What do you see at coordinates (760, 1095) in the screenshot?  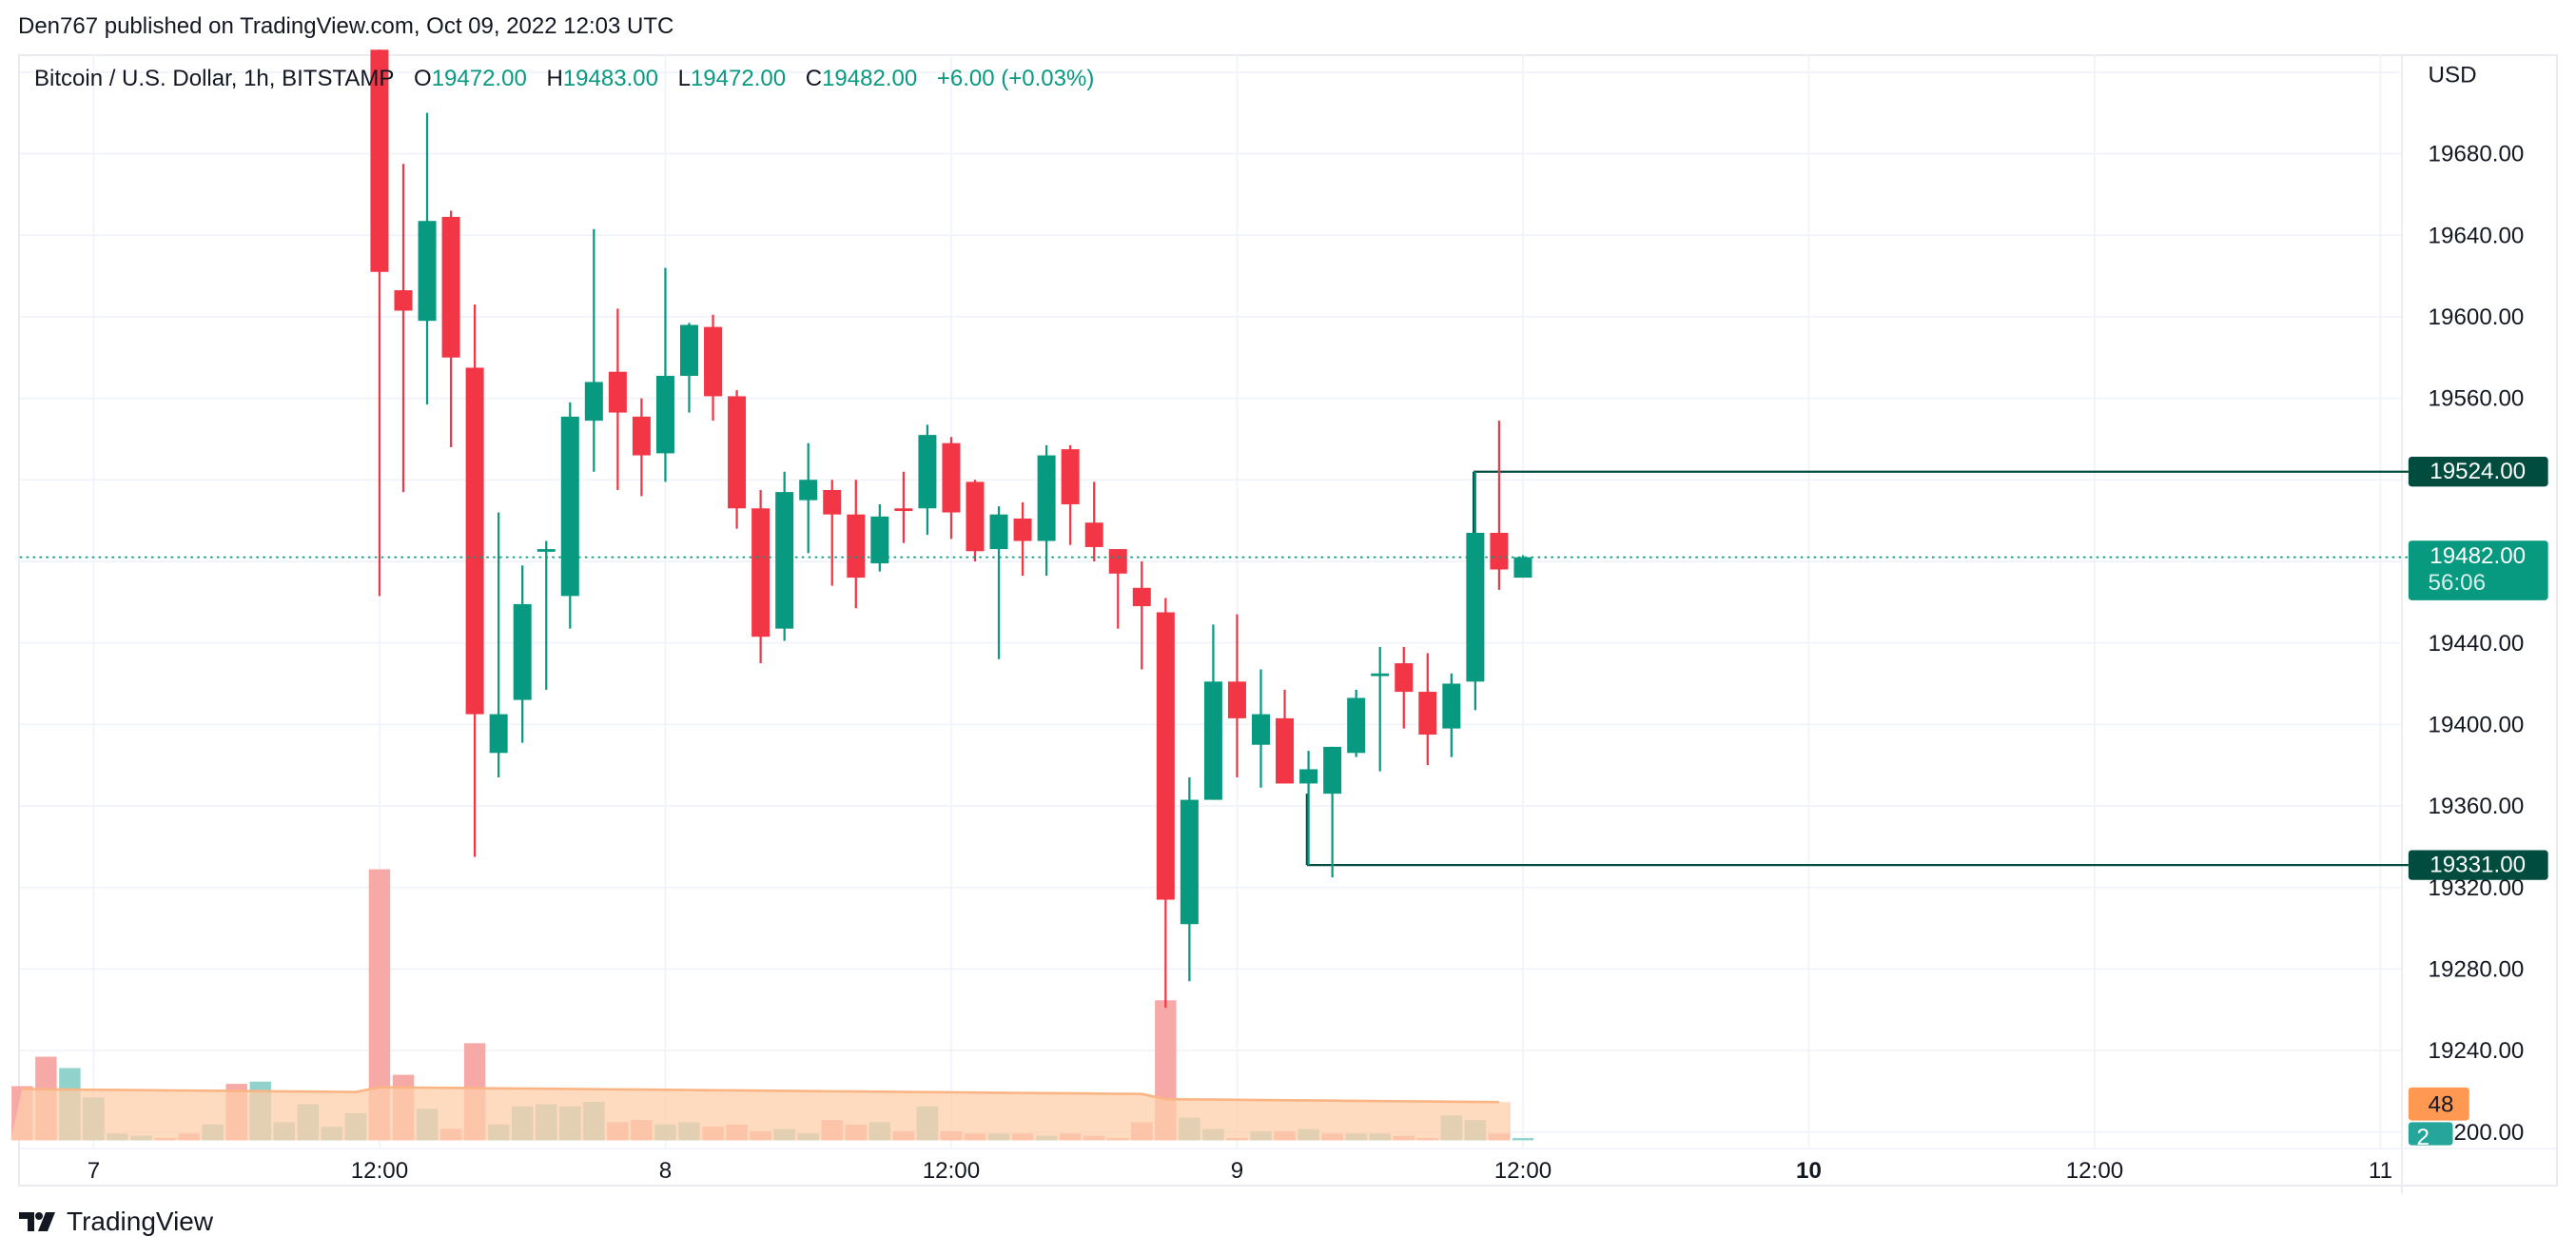 I see `volume-ma-line` at bounding box center [760, 1095].